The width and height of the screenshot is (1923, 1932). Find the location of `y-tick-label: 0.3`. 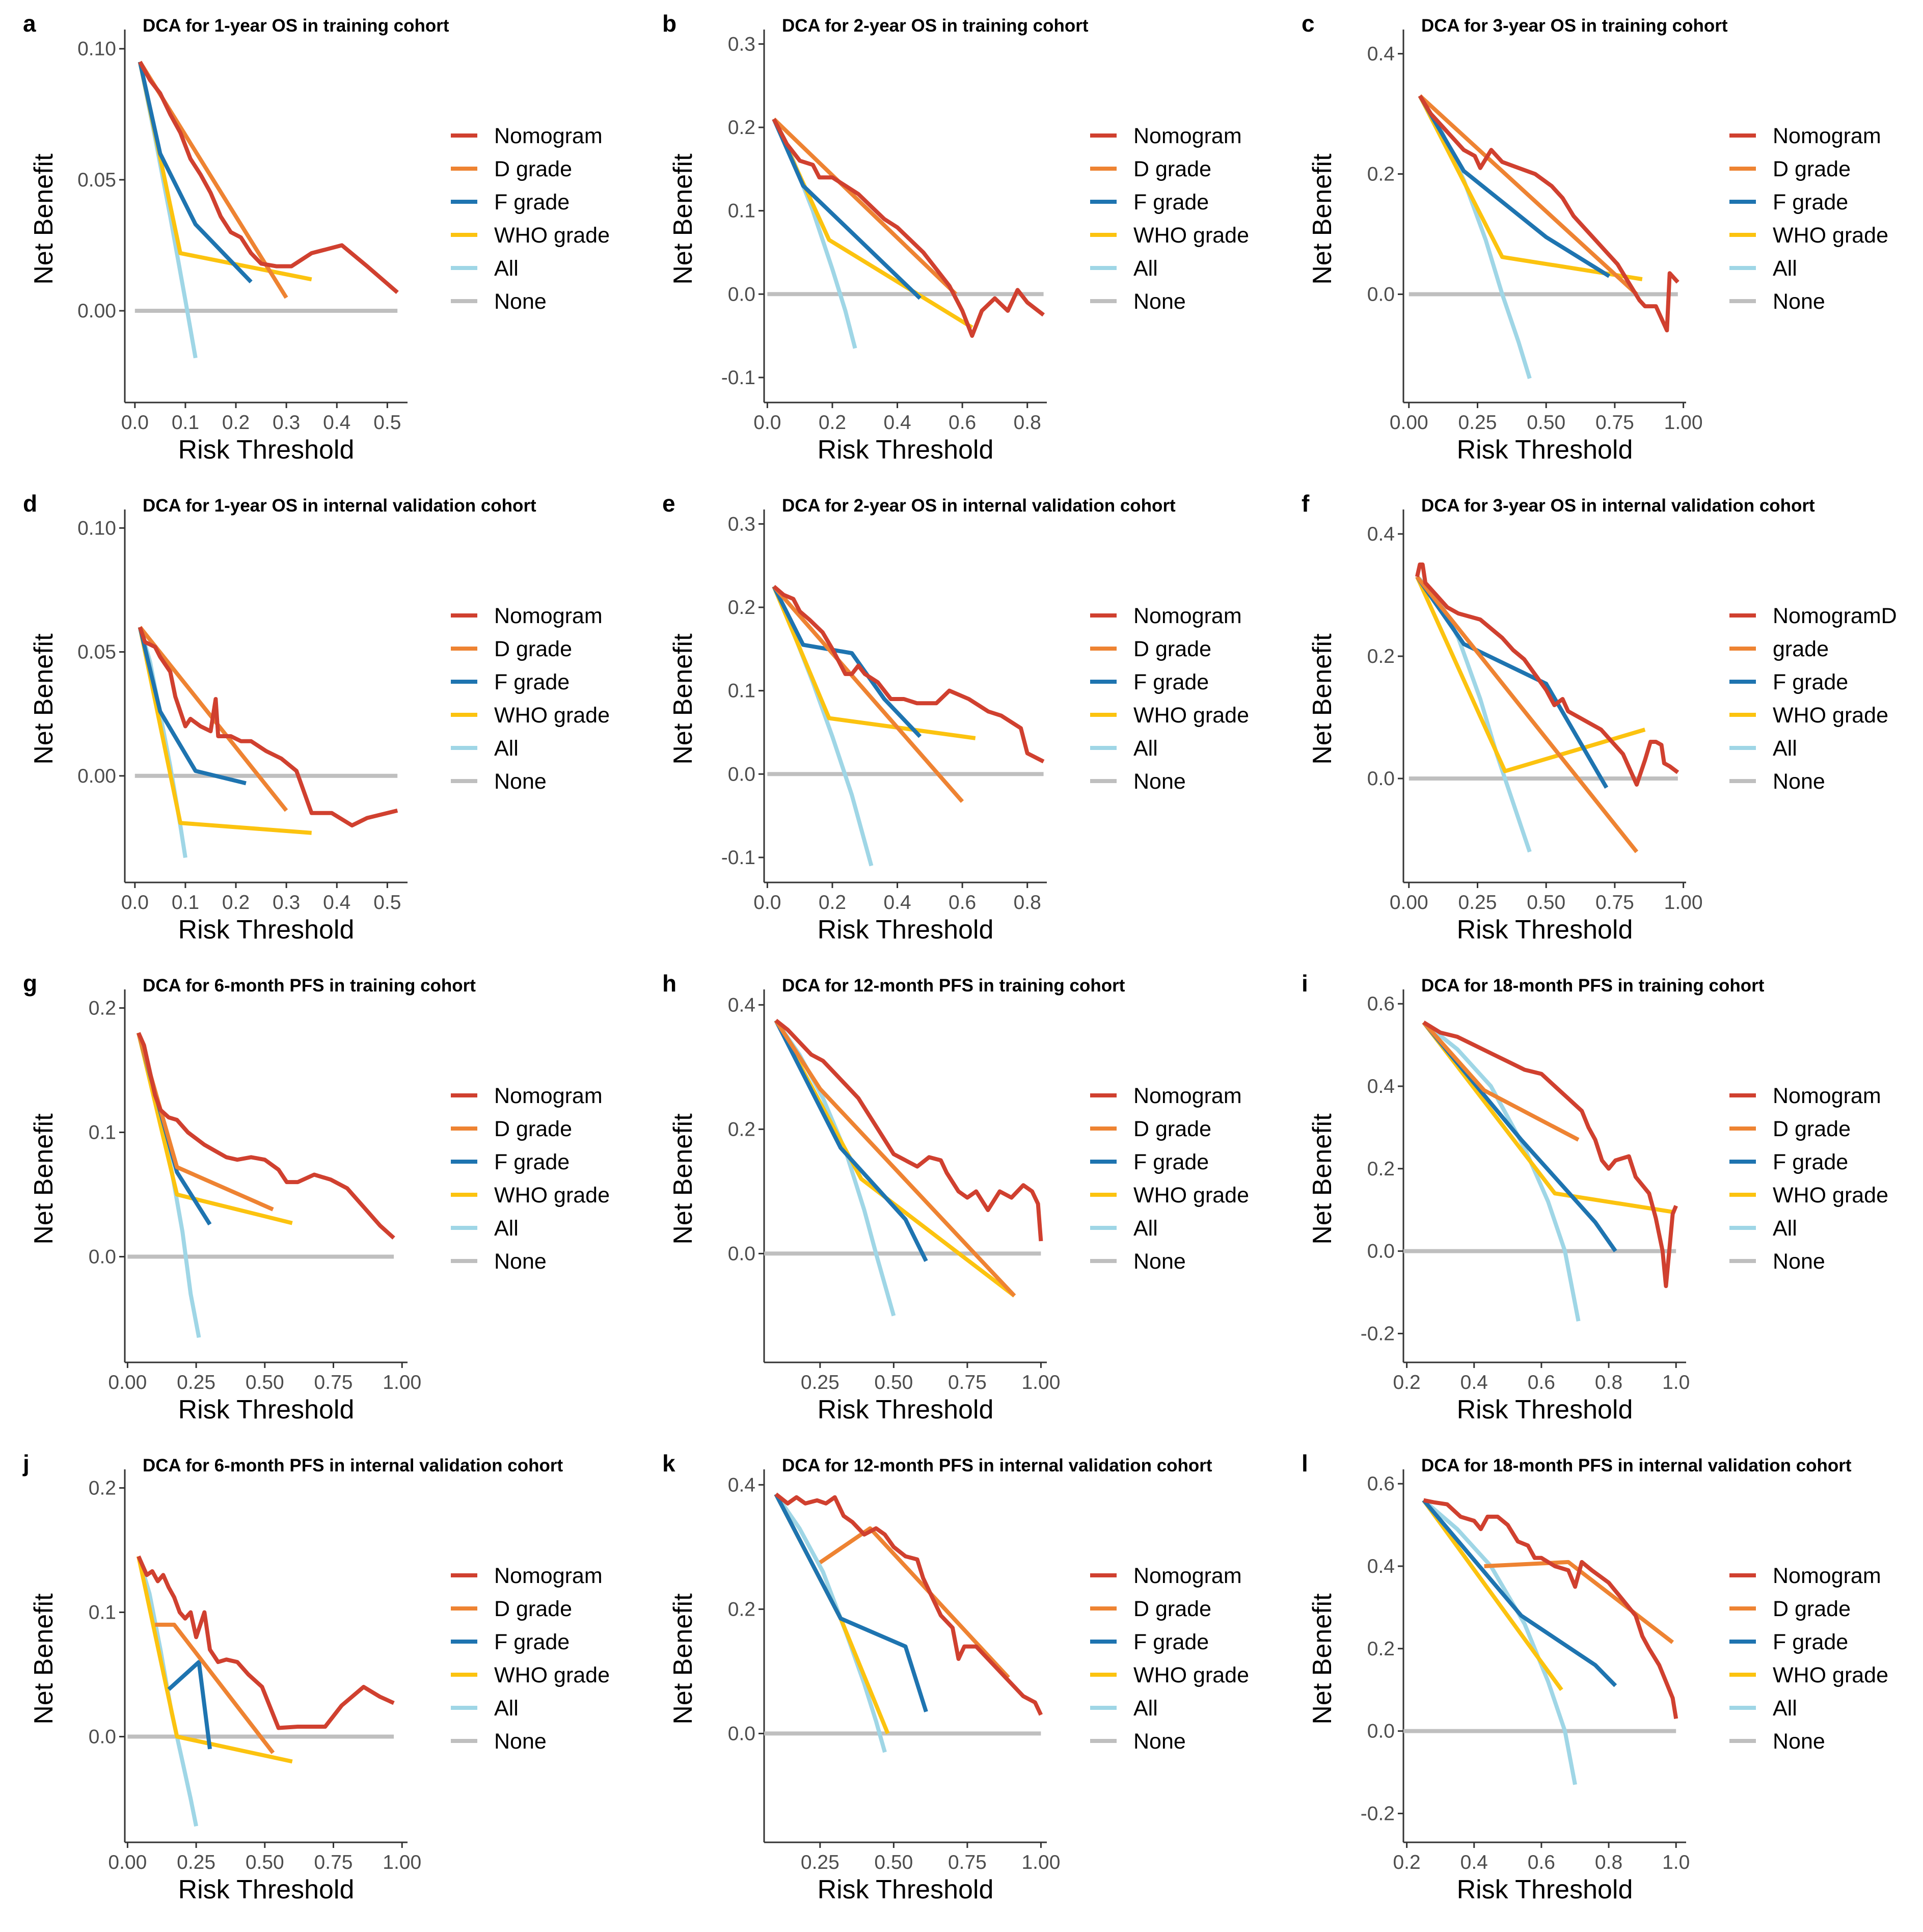

y-tick-label: 0.3 is located at coordinates (742, 44).